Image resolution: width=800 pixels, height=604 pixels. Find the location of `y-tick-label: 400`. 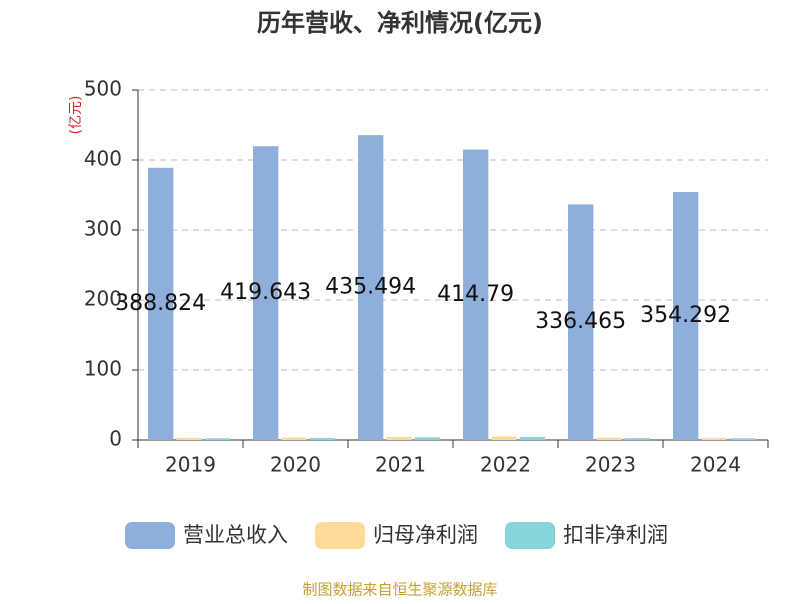

y-tick-label: 400 is located at coordinates (103, 159).